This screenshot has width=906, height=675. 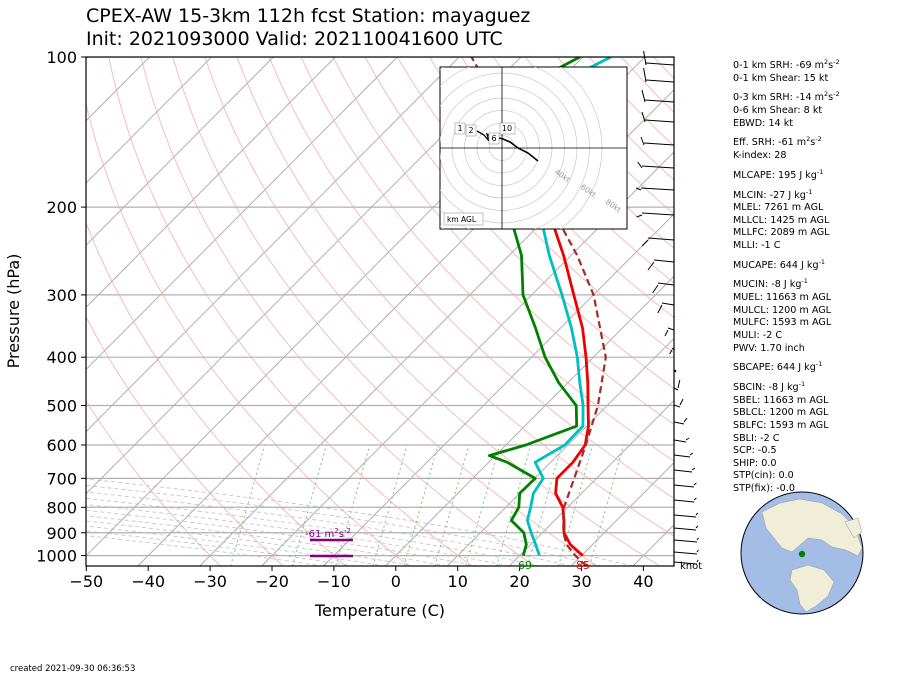 What do you see at coordinates (769, 386) in the screenshot?
I see `index-row: SBCIN: -8 J kg-1` at bounding box center [769, 386].